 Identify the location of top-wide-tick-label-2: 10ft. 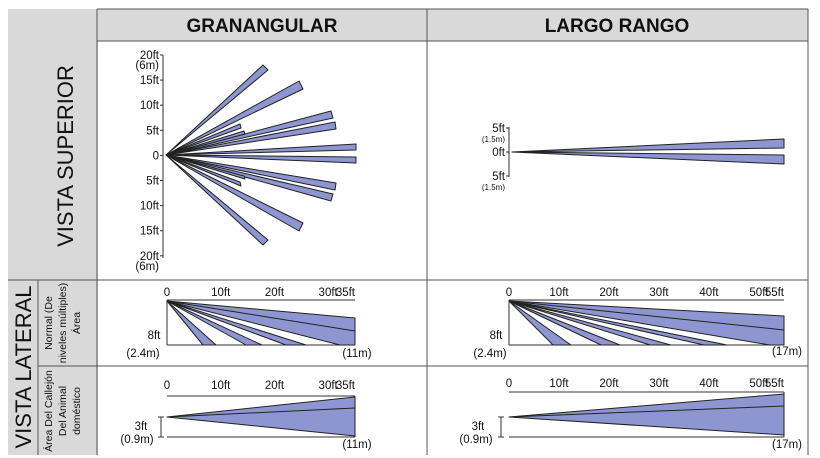
(150, 106).